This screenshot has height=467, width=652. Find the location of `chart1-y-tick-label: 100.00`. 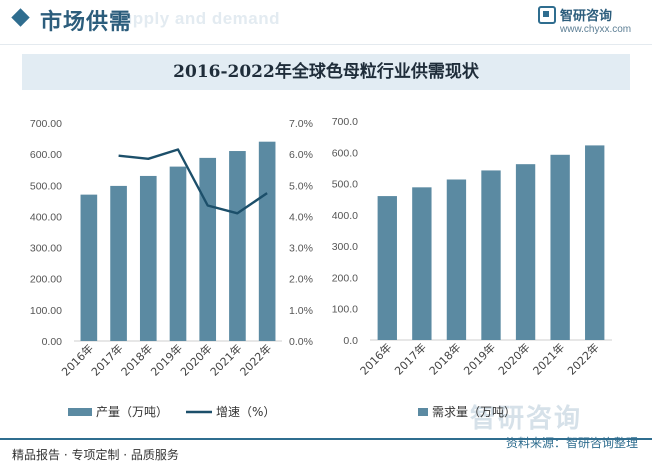

chart1-y-tick-label: 100.00 is located at coordinates (46, 311).